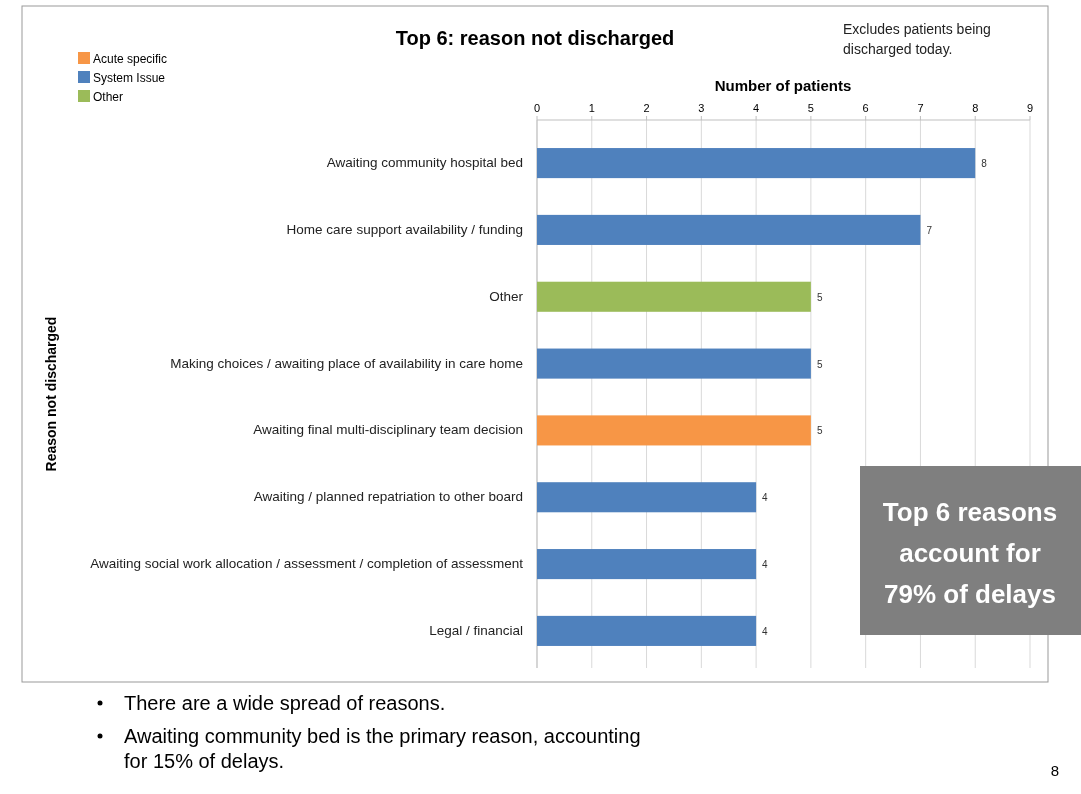 Image resolution: width=1081 pixels, height=794 pixels. I want to click on x-tick-label: 0, so click(537, 108).